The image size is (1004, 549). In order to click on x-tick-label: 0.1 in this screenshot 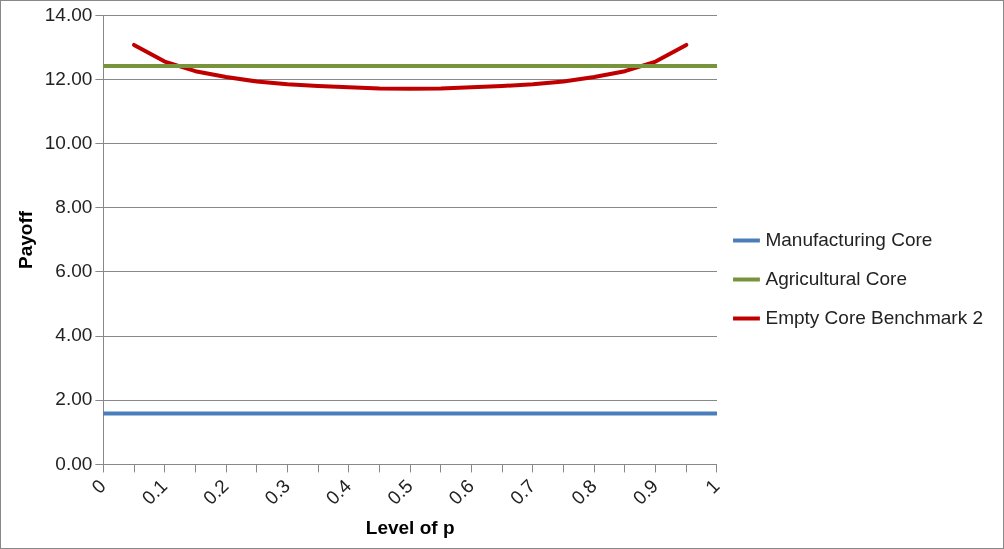, I will do `click(154, 492)`.